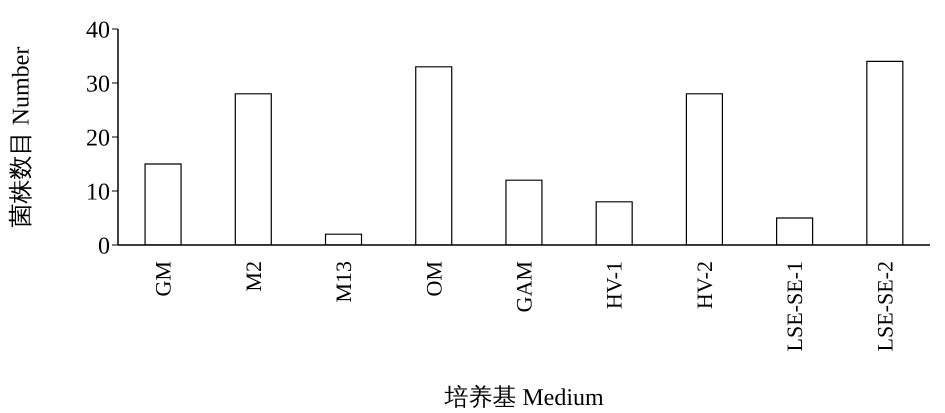  Describe the element at coordinates (104, 247) in the screenshot. I see `y-tick-label: 0` at that location.